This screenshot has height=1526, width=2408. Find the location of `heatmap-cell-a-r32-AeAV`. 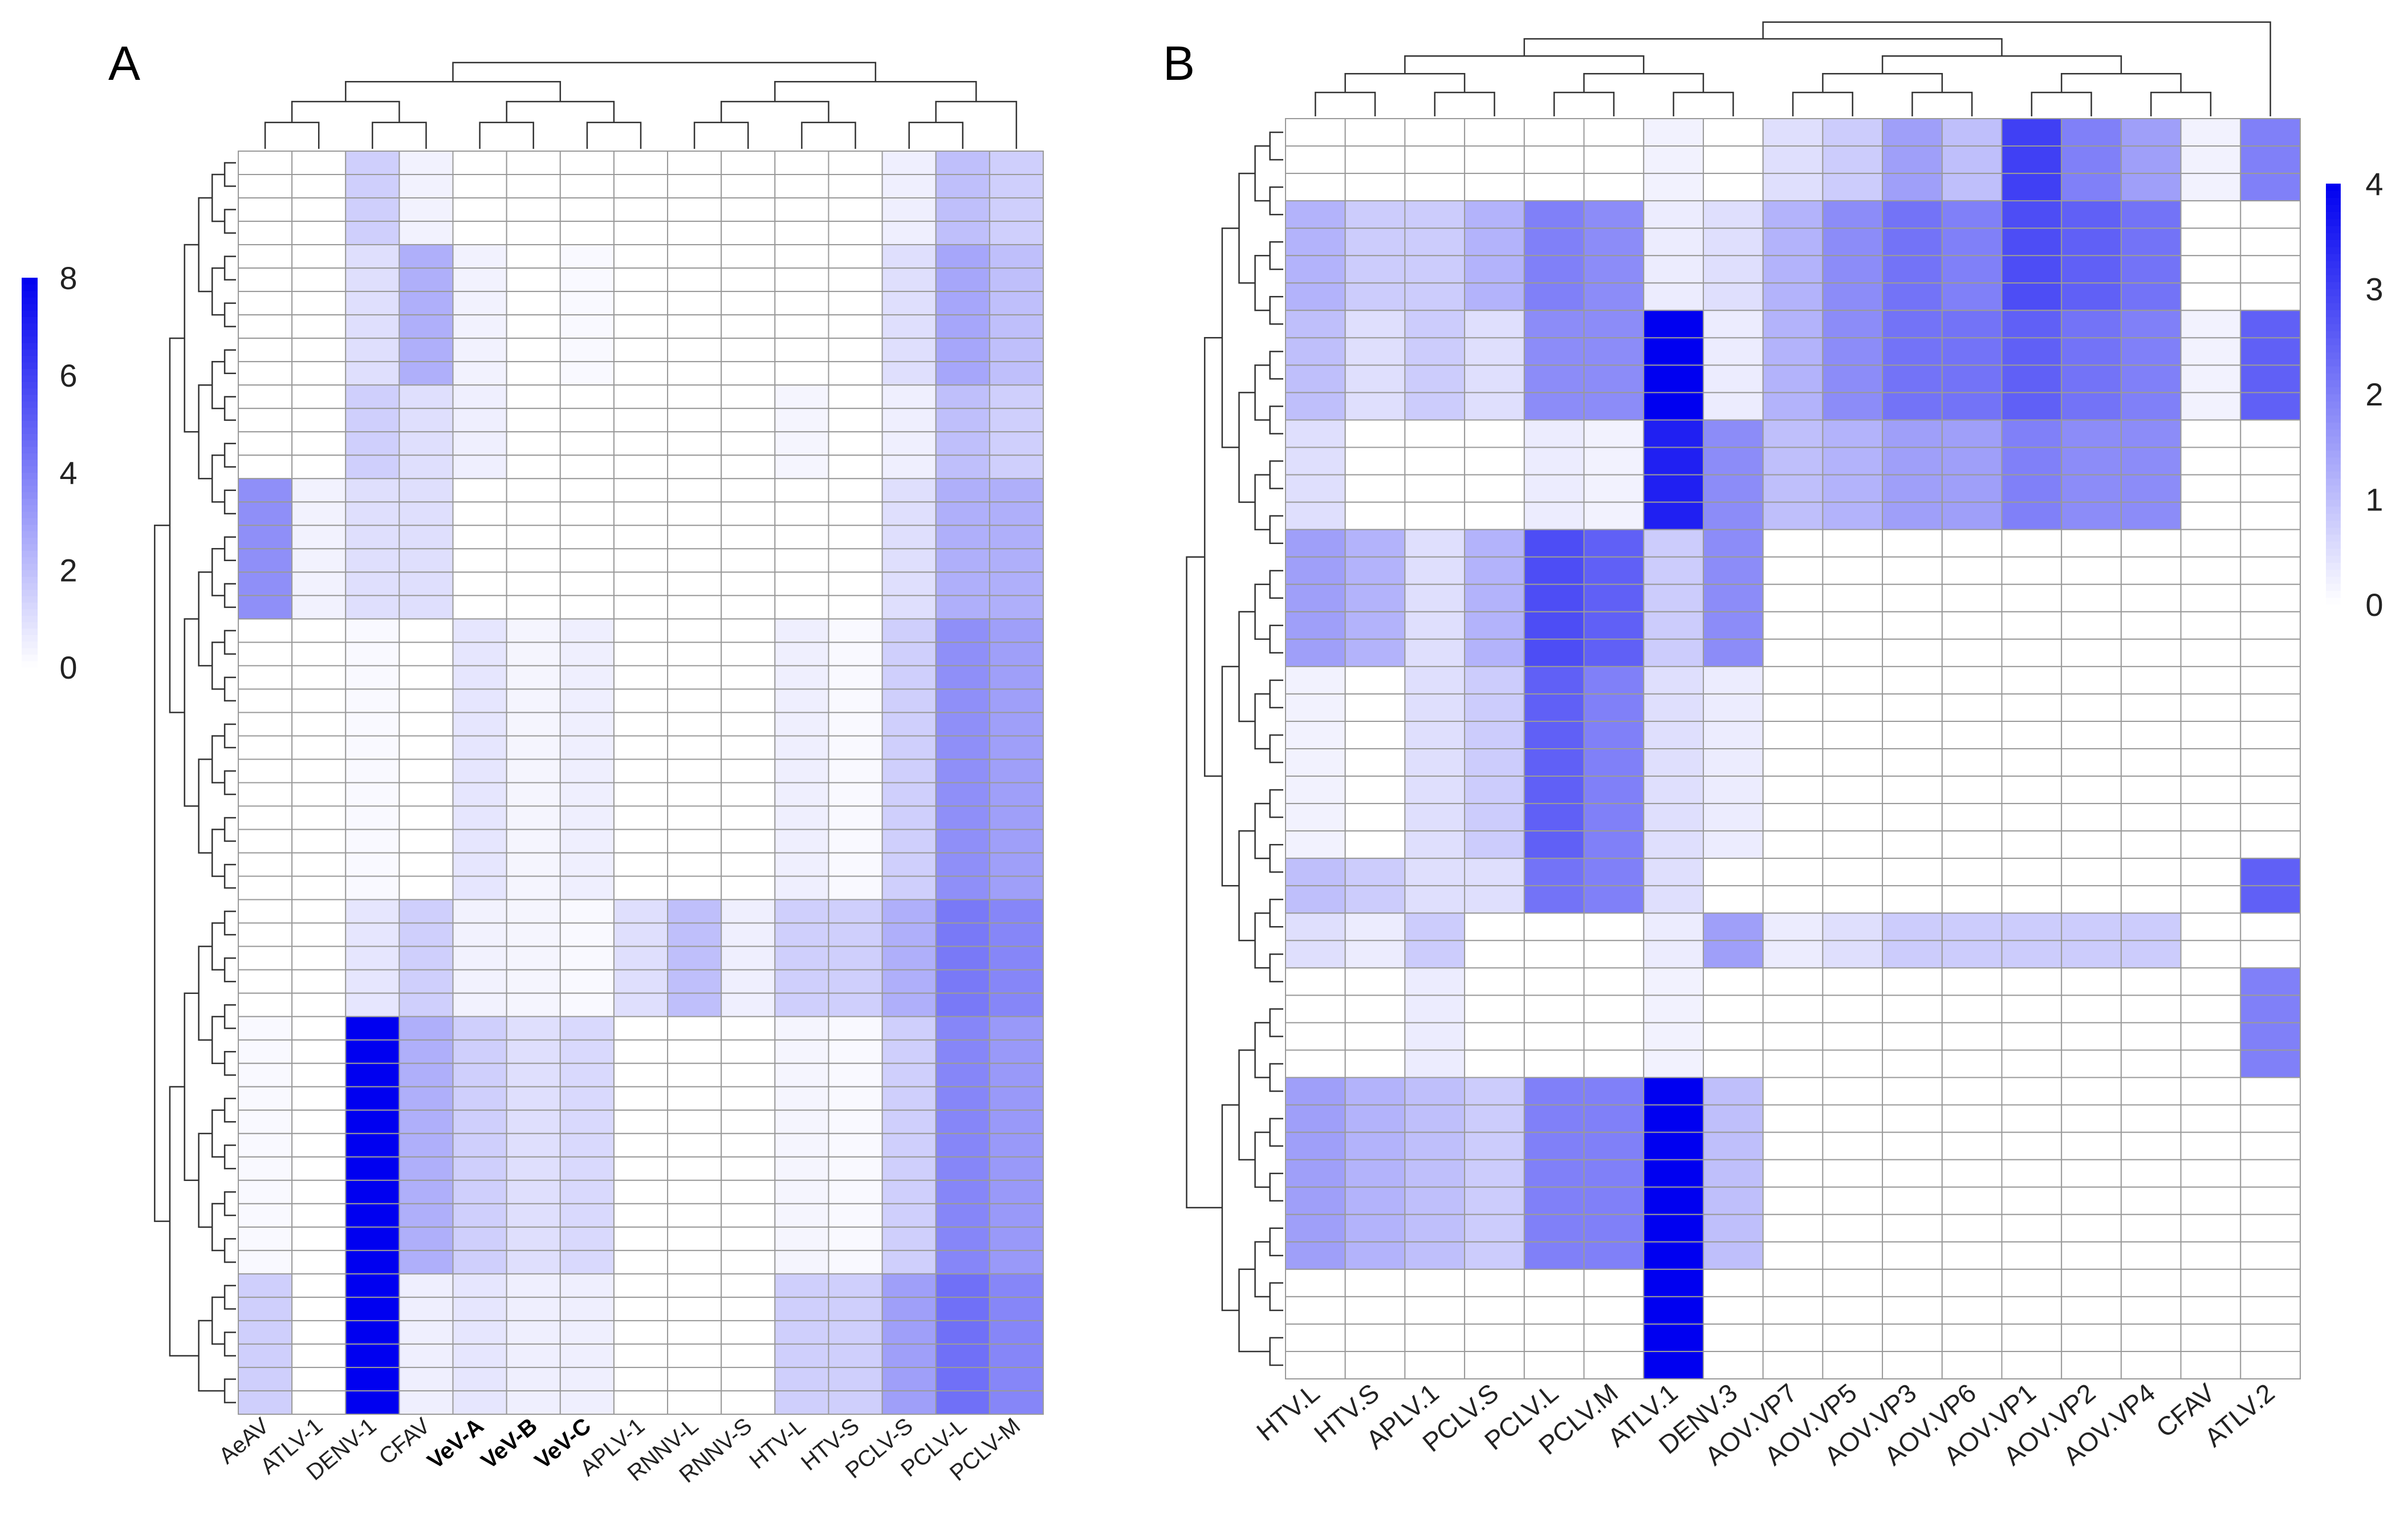

heatmap-cell-a-r32-AeAV is located at coordinates (265, 888).